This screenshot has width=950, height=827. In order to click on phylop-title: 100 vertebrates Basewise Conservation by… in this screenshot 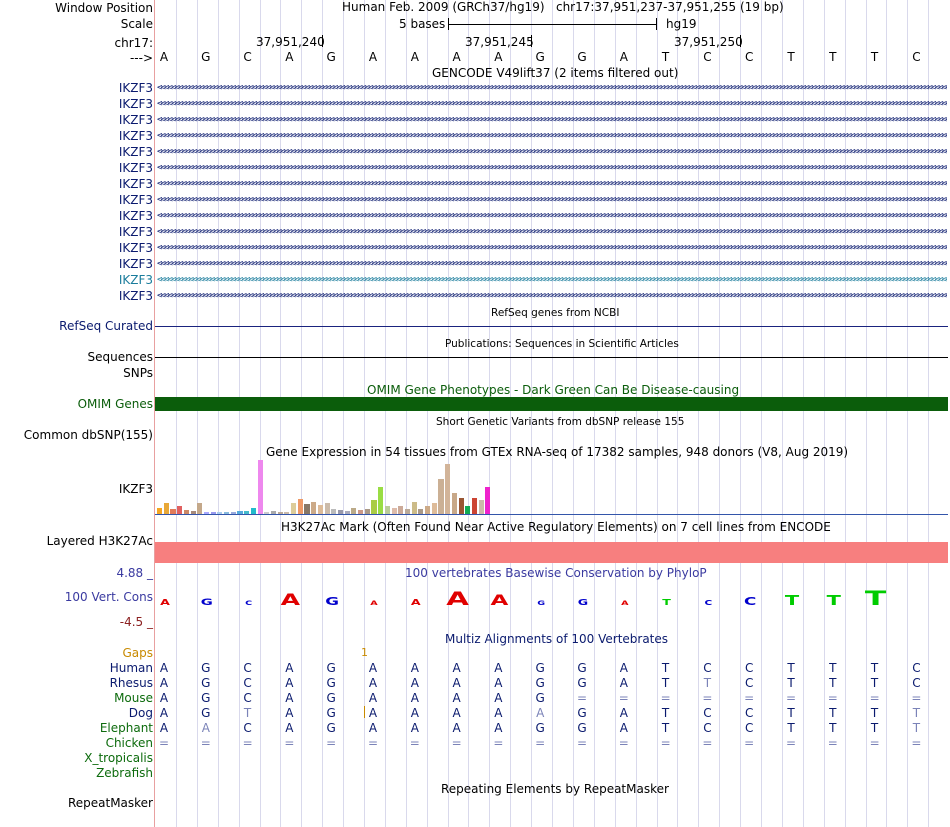, I will do `click(556, 573)`.